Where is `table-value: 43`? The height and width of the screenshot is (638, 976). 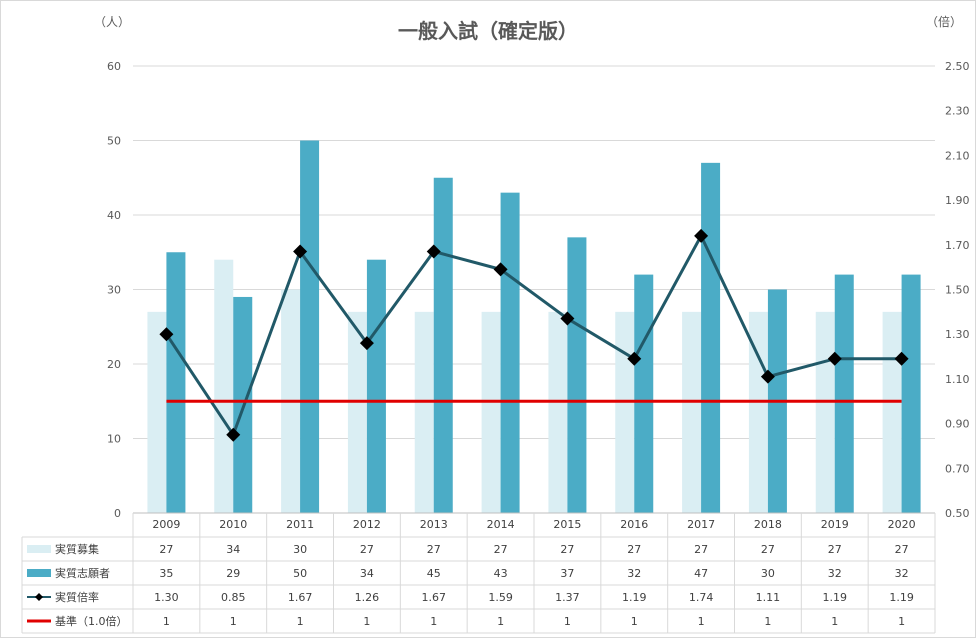 table-value: 43 is located at coordinates (501, 573).